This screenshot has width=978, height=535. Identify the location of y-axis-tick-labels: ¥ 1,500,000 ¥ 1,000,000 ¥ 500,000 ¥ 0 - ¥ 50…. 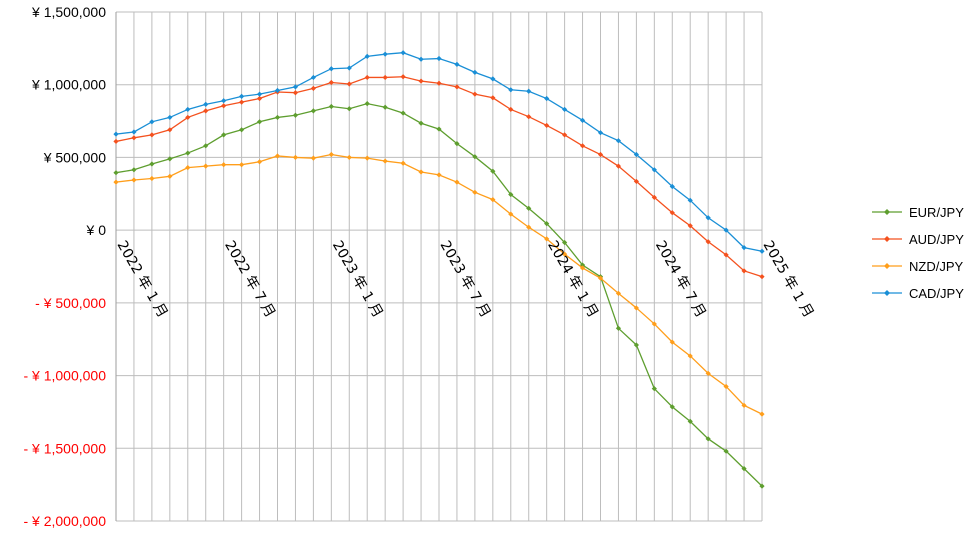
(64, 266).